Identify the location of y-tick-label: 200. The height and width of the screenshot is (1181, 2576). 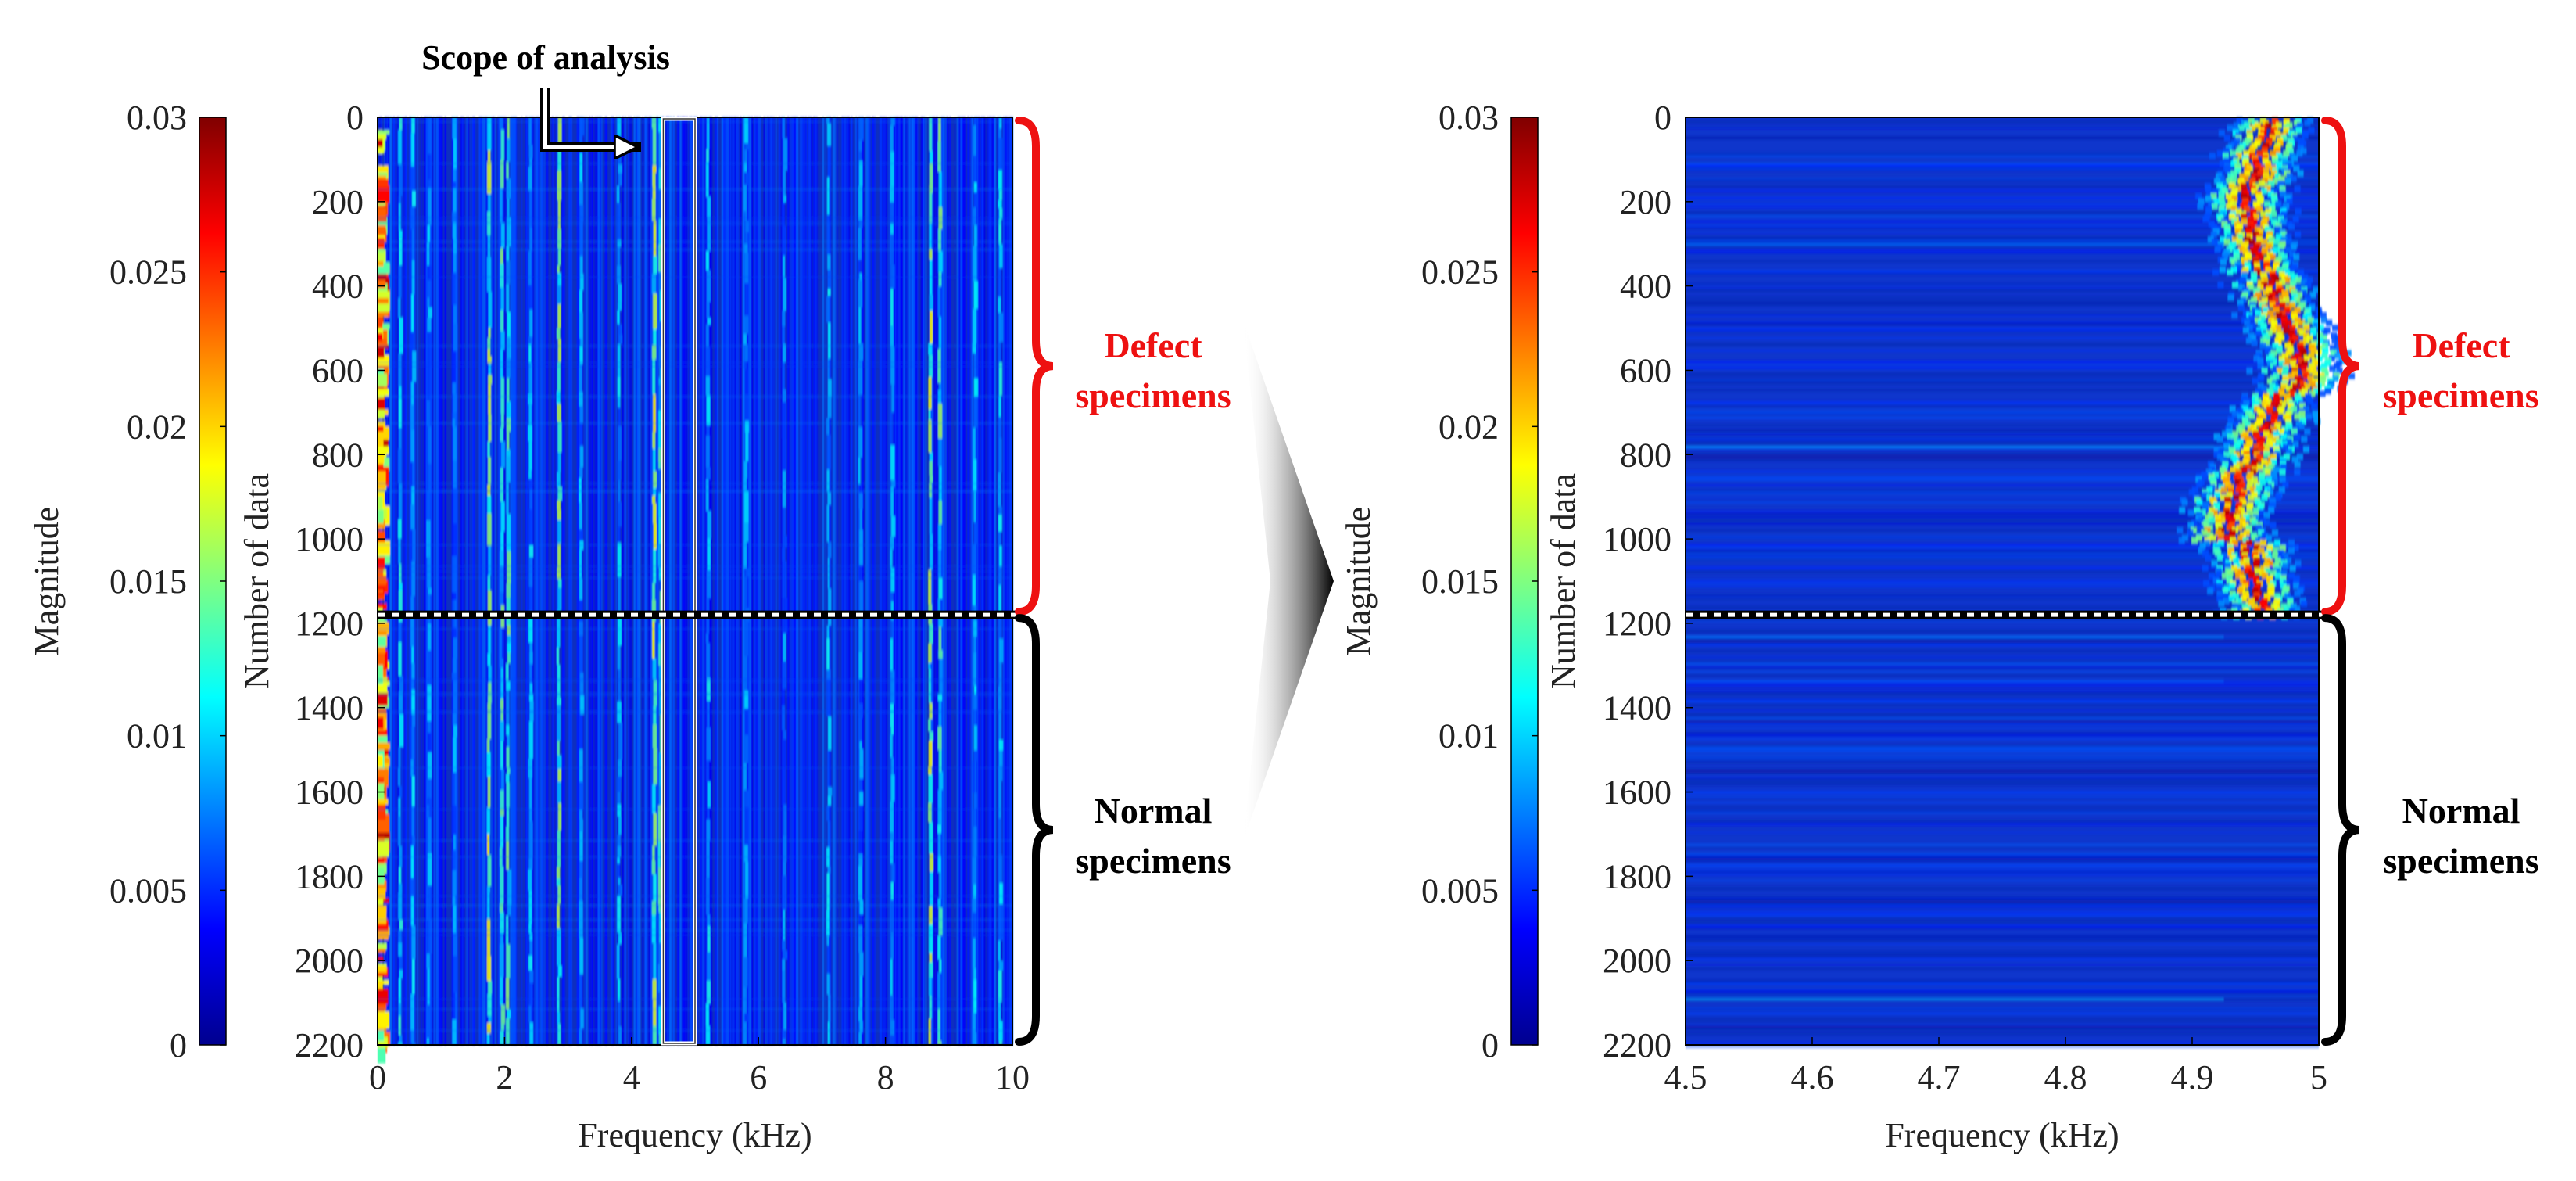
(1645, 202).